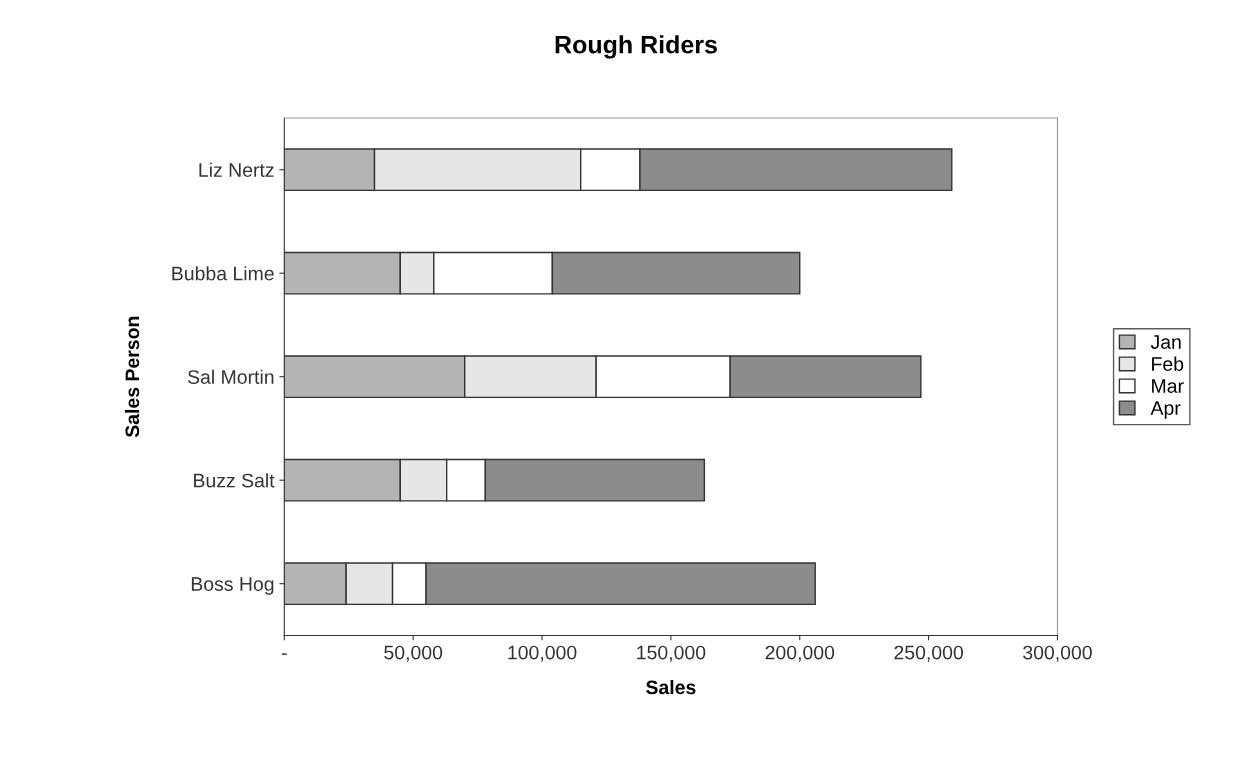 The image size is (1247, 761). What do you see at coordinates (132, 377) in the screenshot?
I see `y-axis-title: Sales Person` at bounding box center [132, 377].